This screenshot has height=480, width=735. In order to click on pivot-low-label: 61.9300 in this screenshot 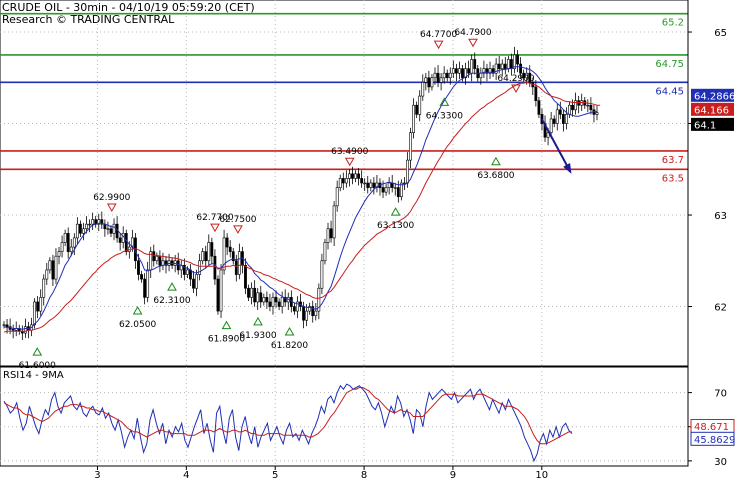, I will do `click(257, 336)`.